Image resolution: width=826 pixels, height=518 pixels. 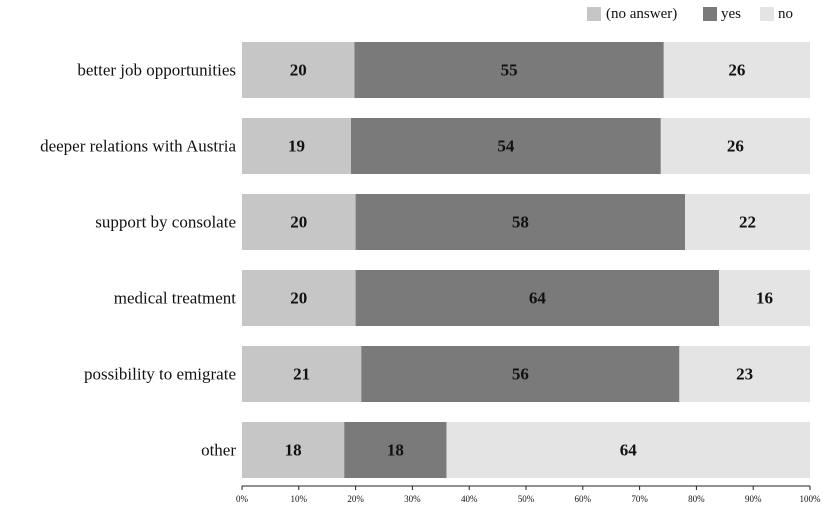 I want to click on data-label: 23, so click(x=744, y=374).